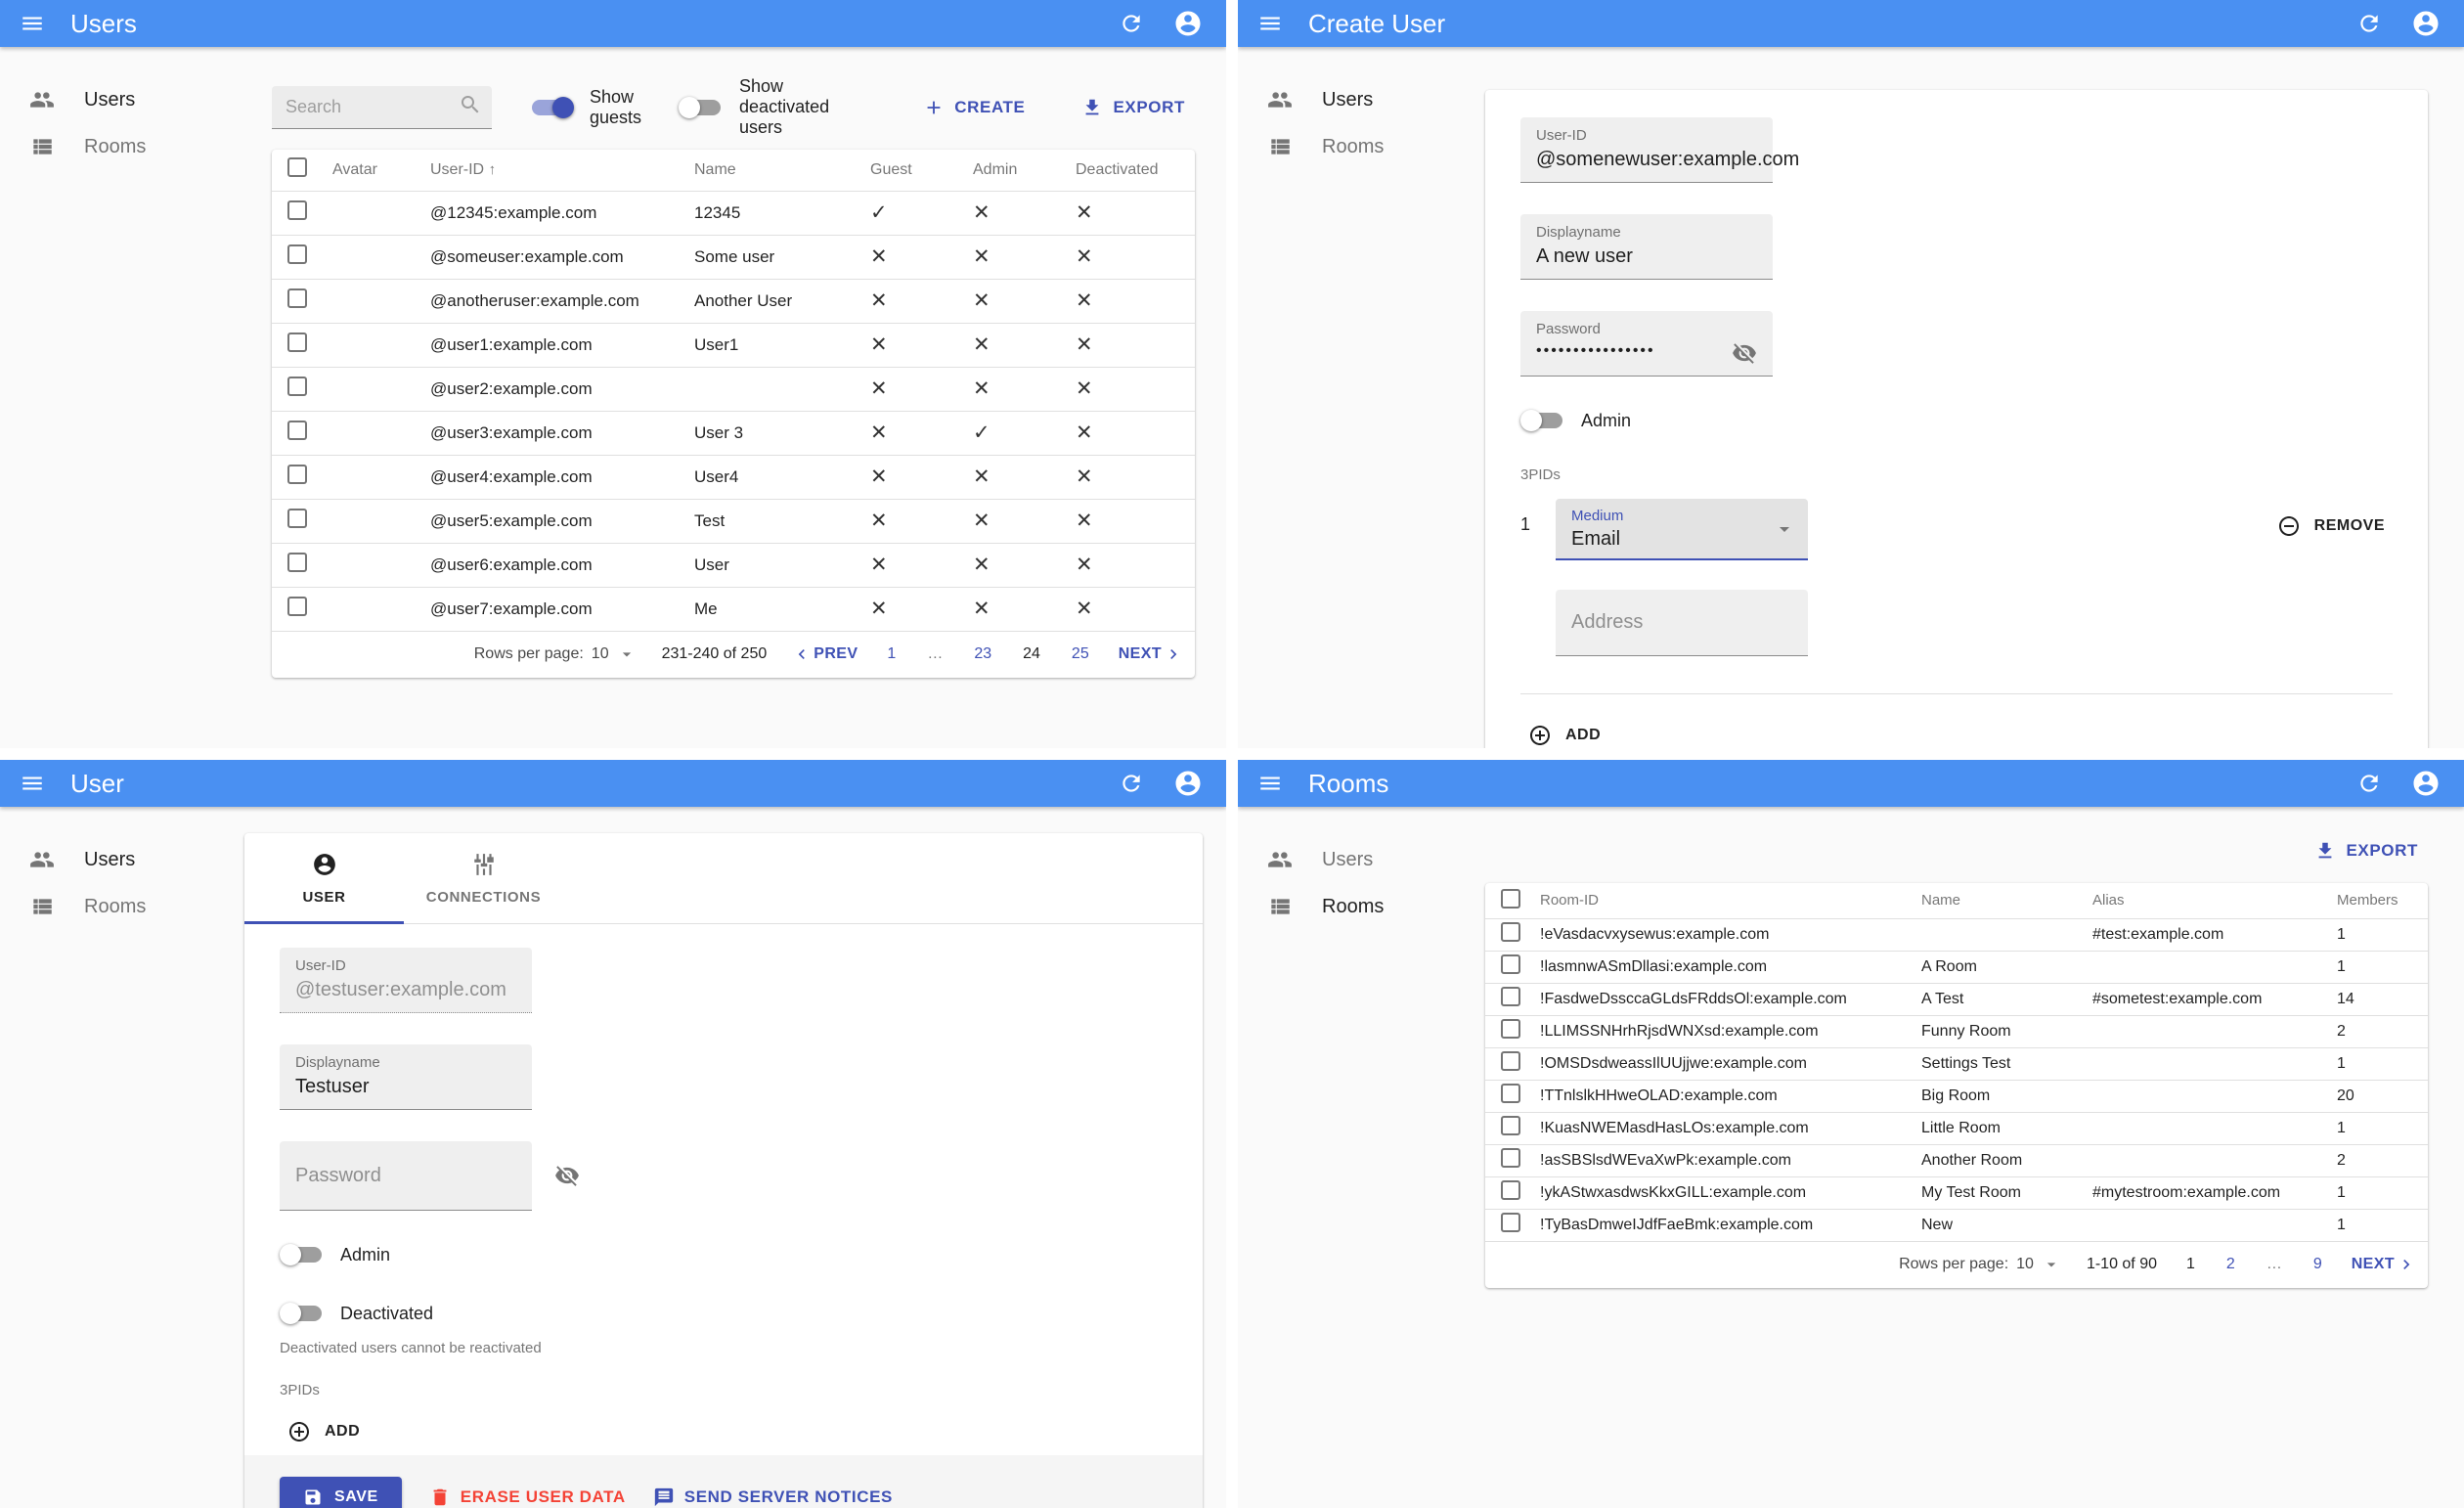 This screenshot has width=2464, height=1508. Describe the element at coordinates (372, 106) in the screenshot. I see `search-input` at that location.